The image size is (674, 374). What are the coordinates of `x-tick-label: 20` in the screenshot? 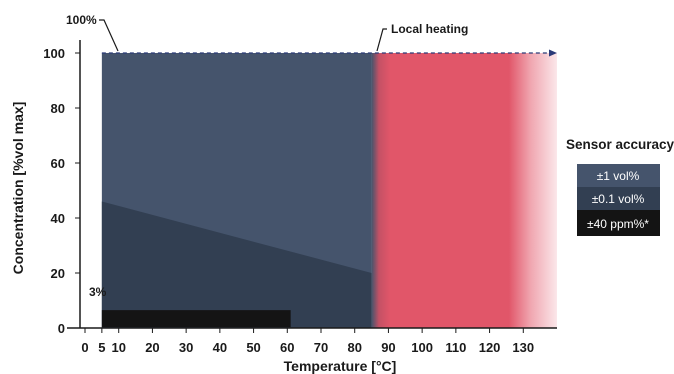 It's located at (152, 347).